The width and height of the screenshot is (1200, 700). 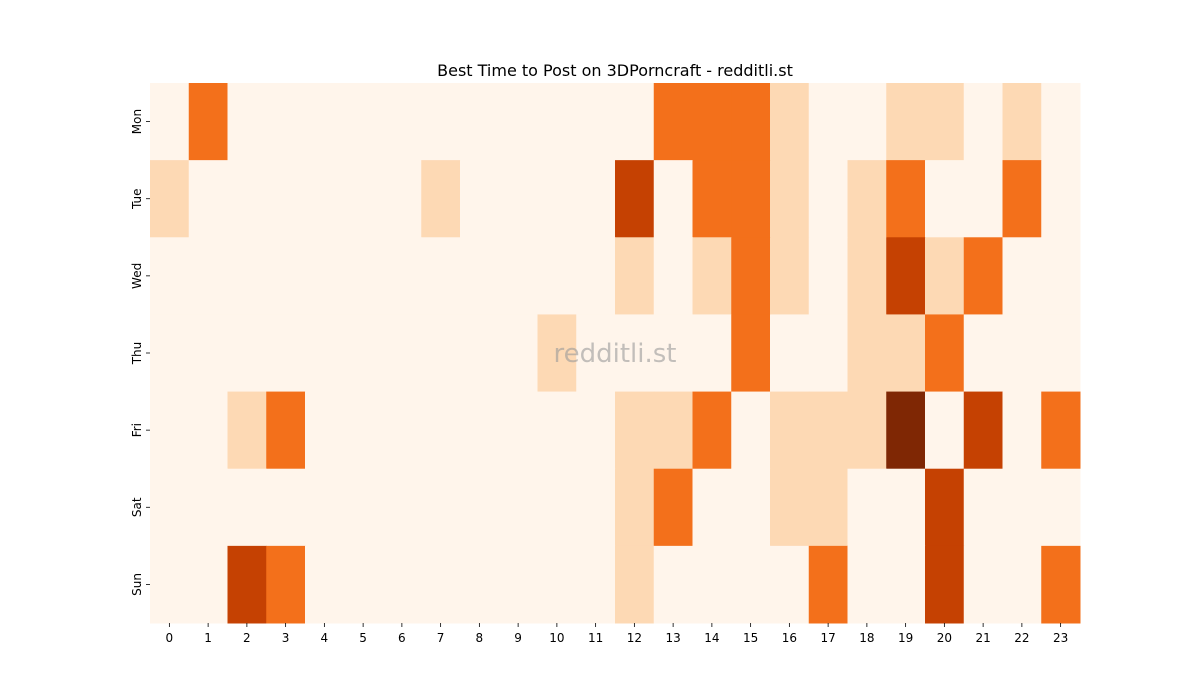 What do you see at coordinates (866, 638) in the screenshot?
I see `x-tick-label-18: 18` at bounding box center [866, 638].